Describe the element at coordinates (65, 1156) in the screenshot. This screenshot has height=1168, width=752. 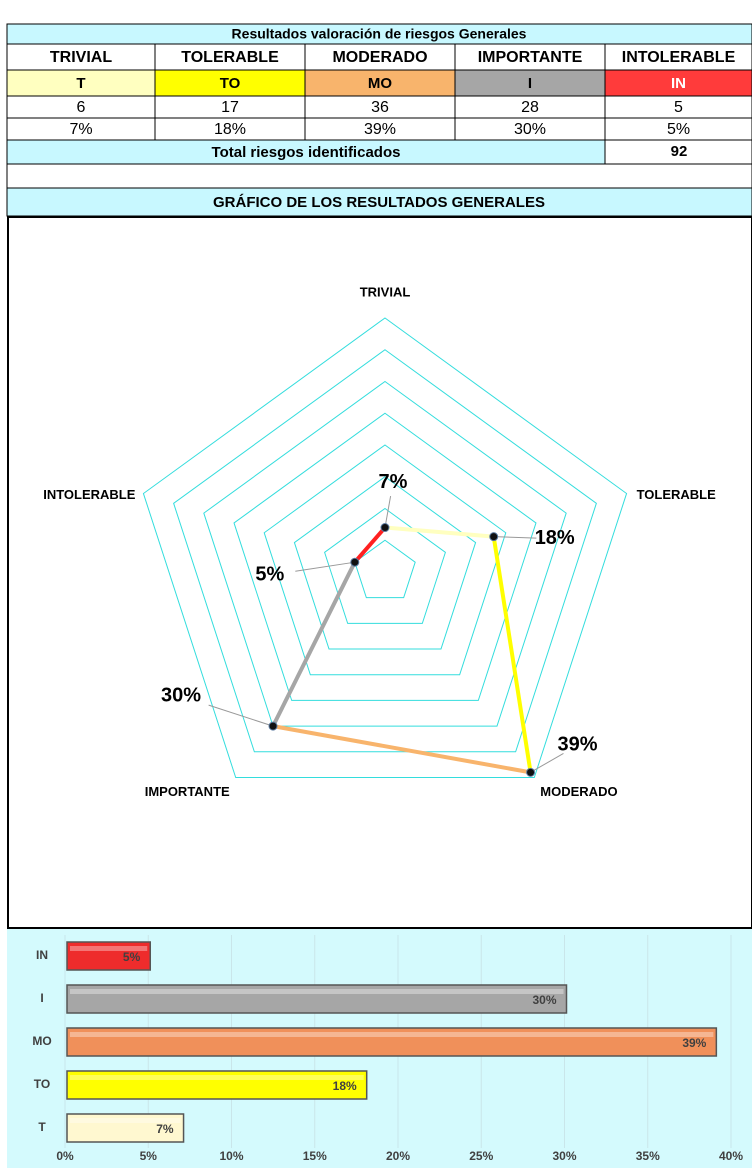
I see `x-tick-label: 0%` at that location.